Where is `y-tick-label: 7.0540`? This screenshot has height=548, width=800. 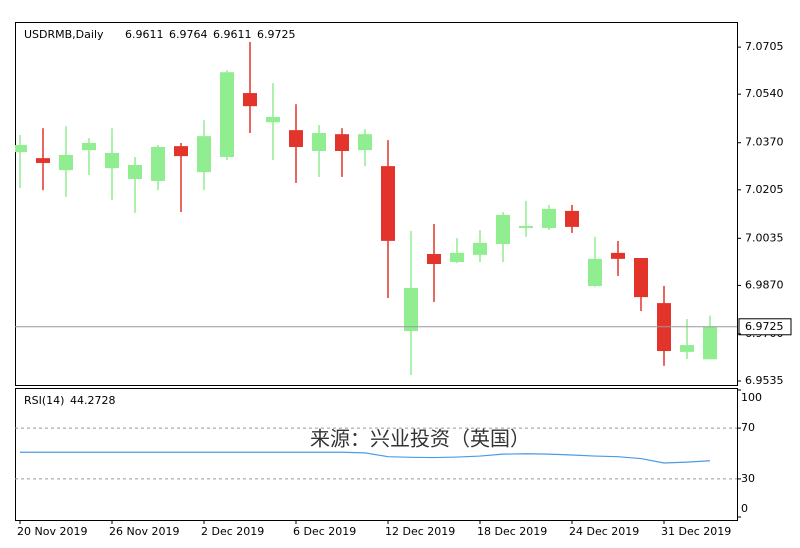 y-tick-label: 7.0540 is located at coordinates (764, 93).